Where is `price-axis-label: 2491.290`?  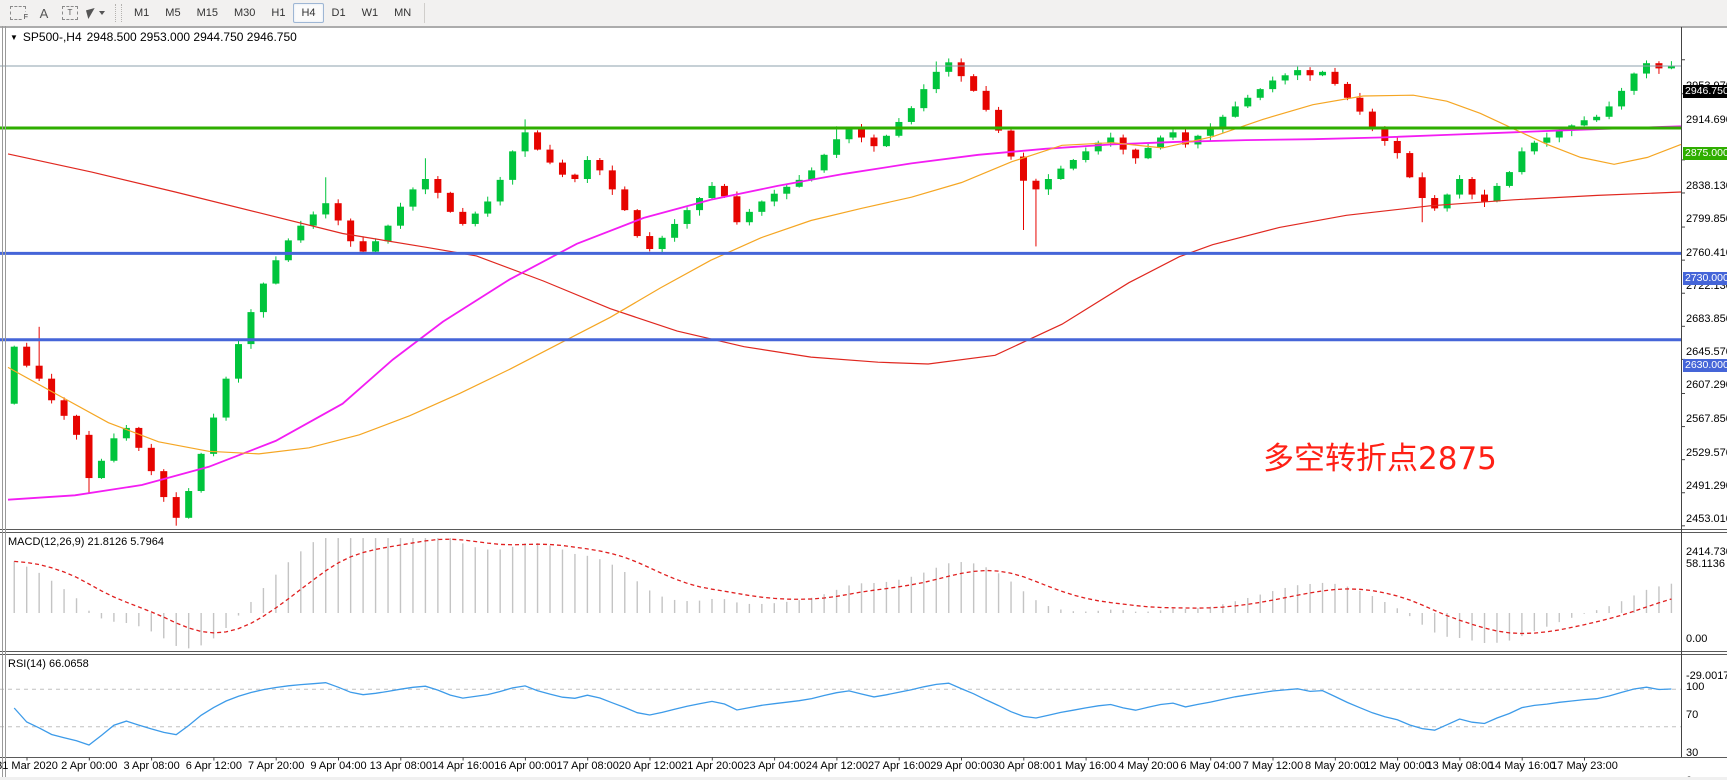 price-axis-label: 2491.290 is located at coordinates (1706, 485).